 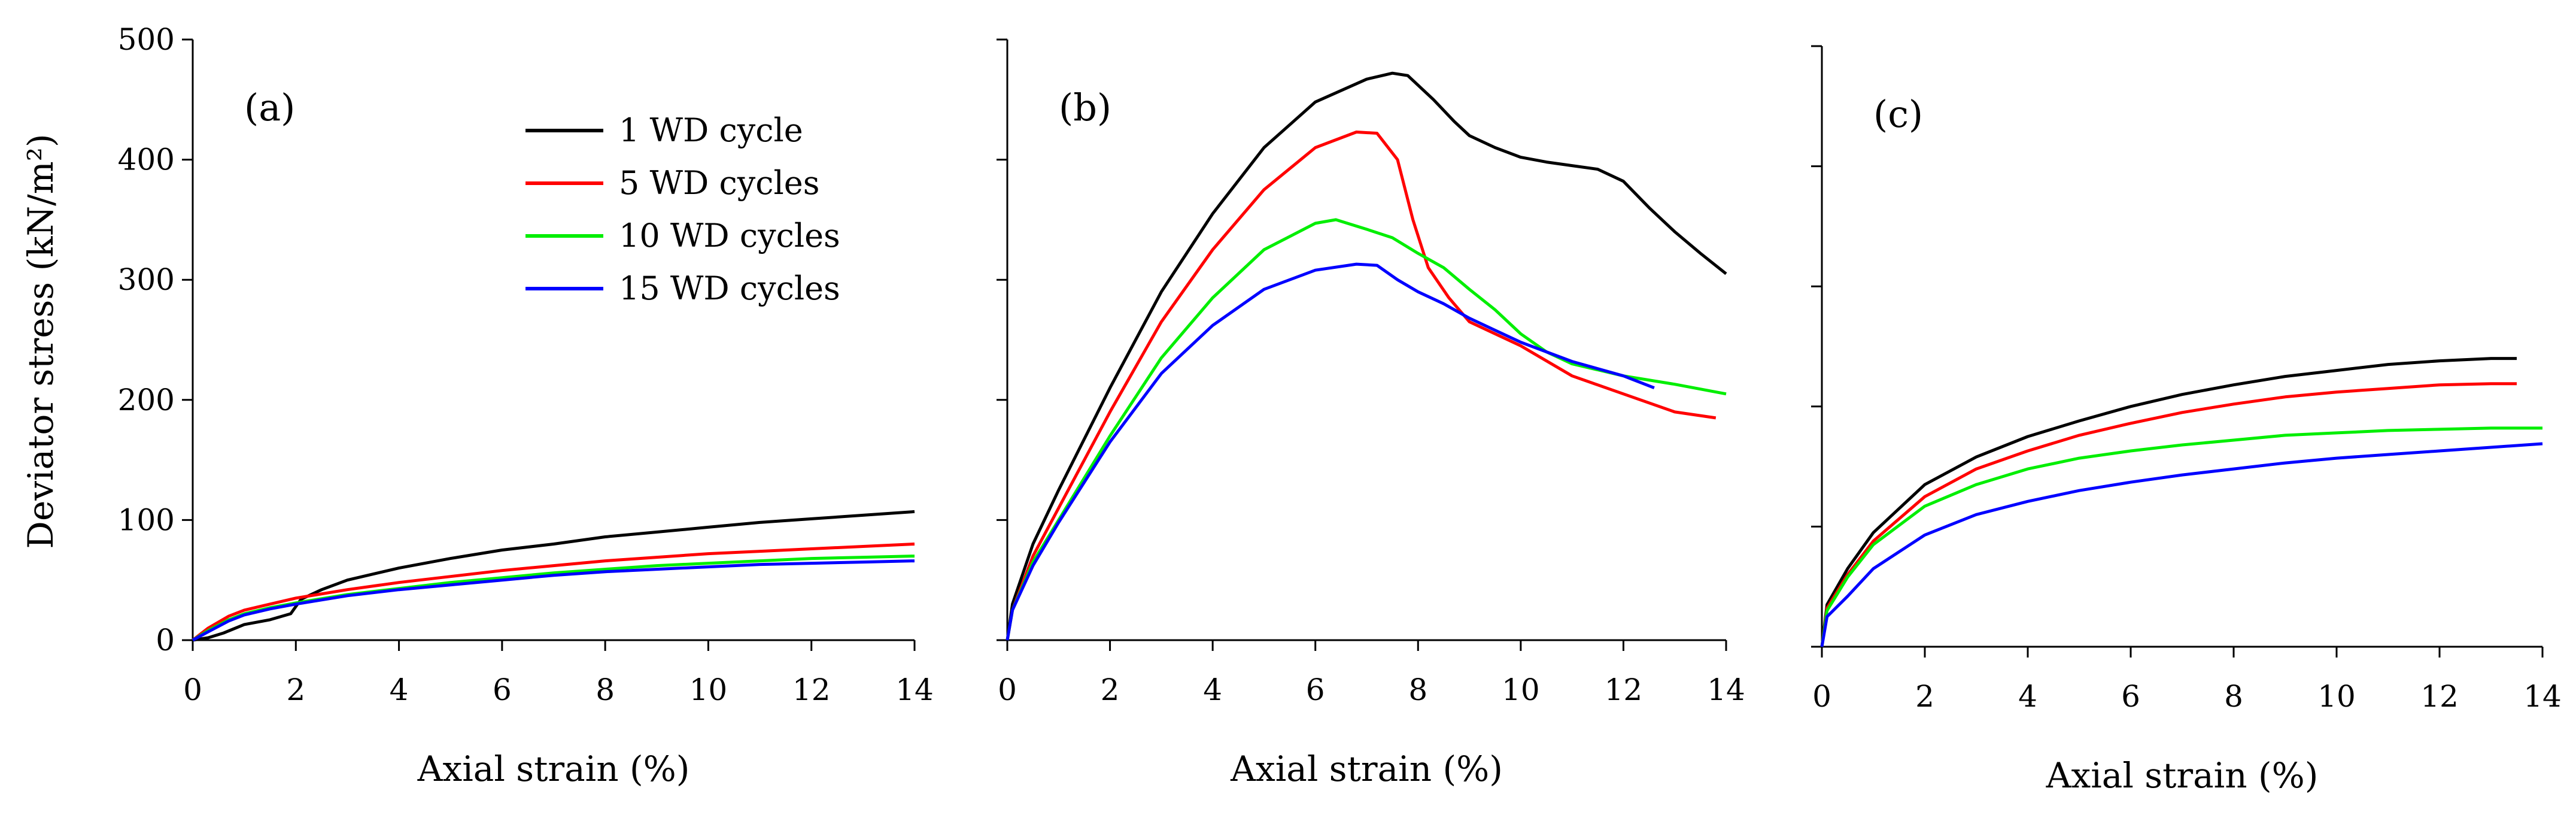 I want to click on panel-label: (b), so click(x=1085, y=108).